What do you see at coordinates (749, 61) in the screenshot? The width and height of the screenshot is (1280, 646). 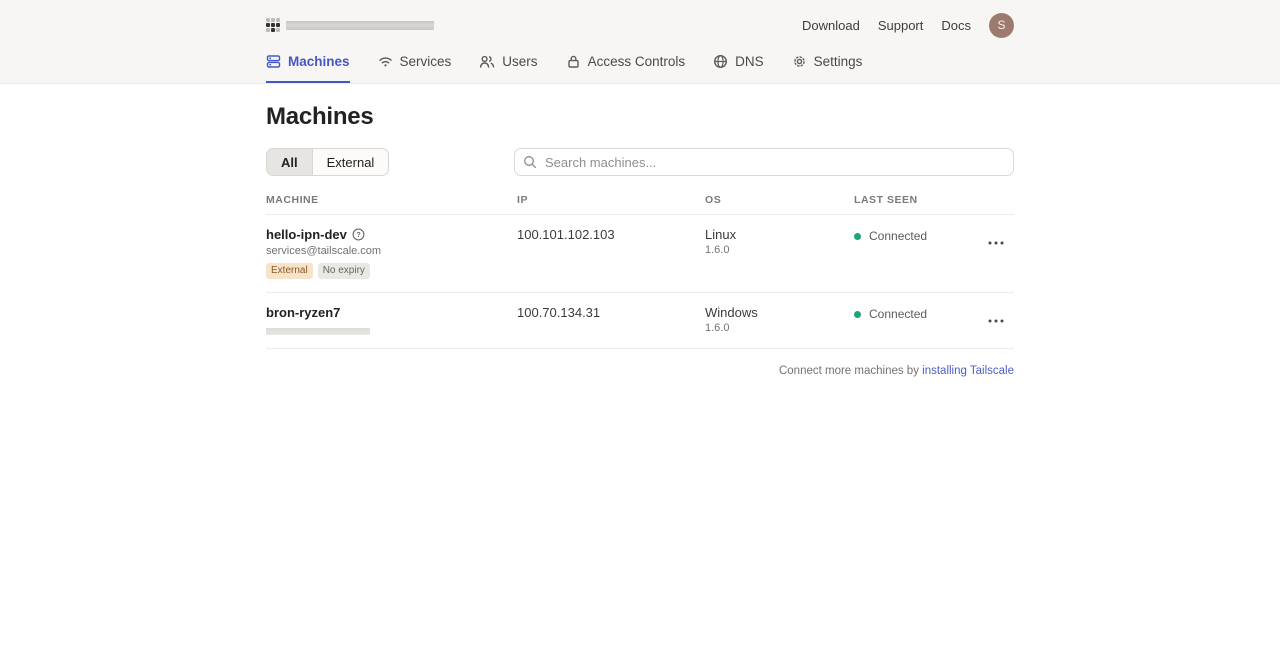 I see `tab-label: DNS` at bounding box center [749, 61].